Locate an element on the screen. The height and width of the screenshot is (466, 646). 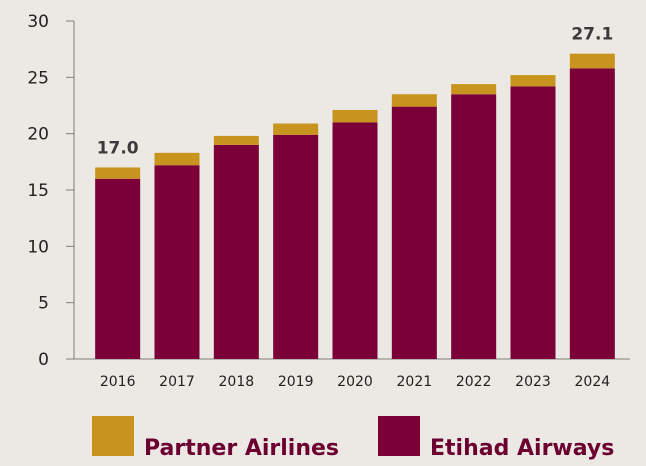
bar-partner-airlines-2022 is located at coordinates (474, 89).